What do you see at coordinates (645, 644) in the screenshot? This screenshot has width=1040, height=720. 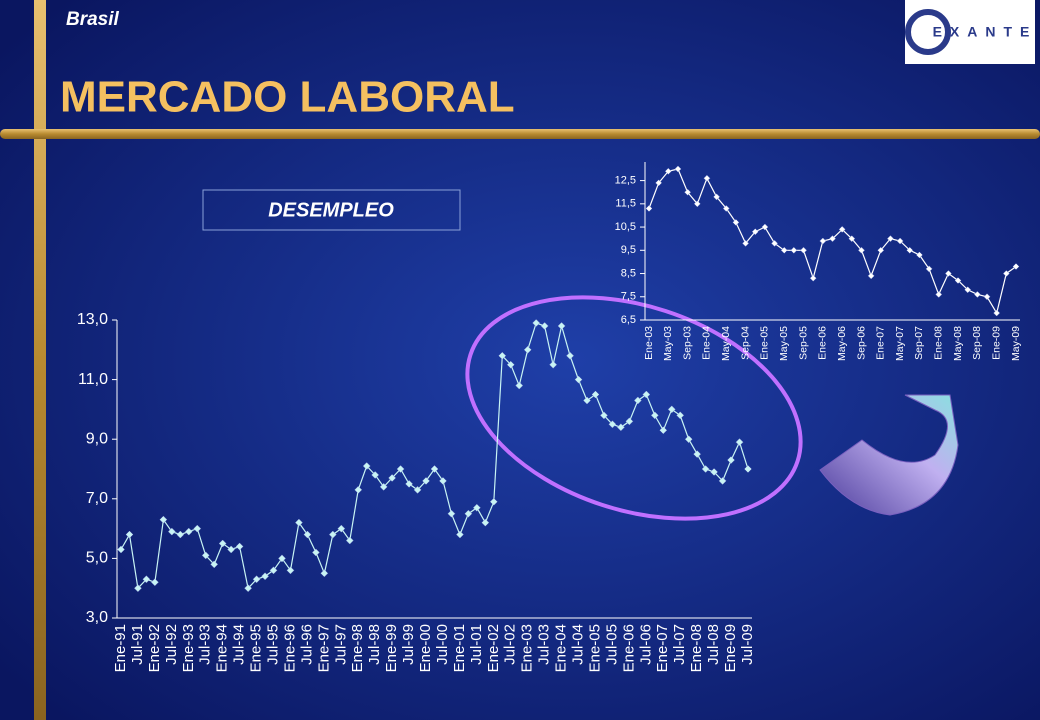 I see `x-tick-label: Jul-06` at bounding box center [645, 644].